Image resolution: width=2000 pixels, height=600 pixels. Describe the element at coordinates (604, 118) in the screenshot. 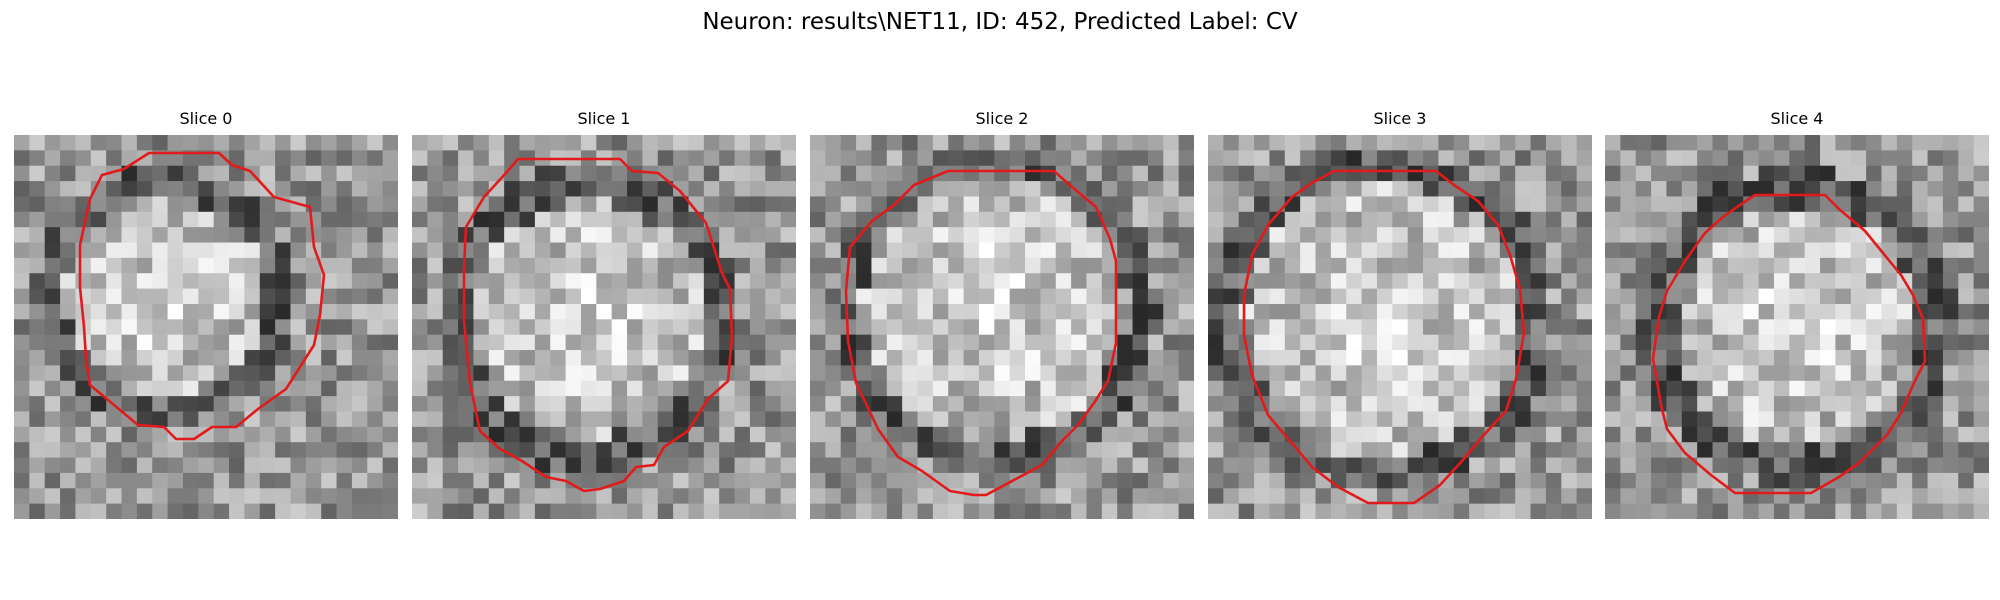

I see `slice-title: Slice 1` at that location.